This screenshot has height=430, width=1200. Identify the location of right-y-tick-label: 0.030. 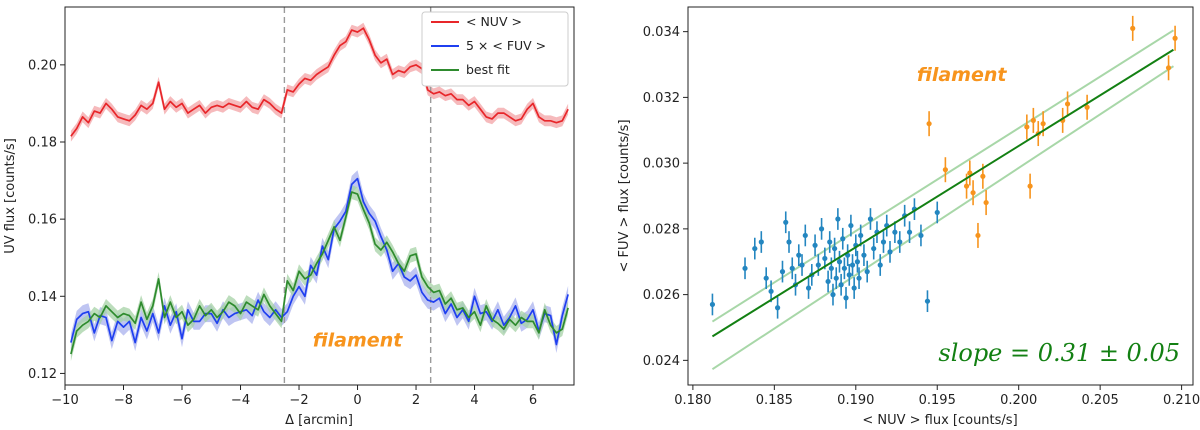
(661, 164).